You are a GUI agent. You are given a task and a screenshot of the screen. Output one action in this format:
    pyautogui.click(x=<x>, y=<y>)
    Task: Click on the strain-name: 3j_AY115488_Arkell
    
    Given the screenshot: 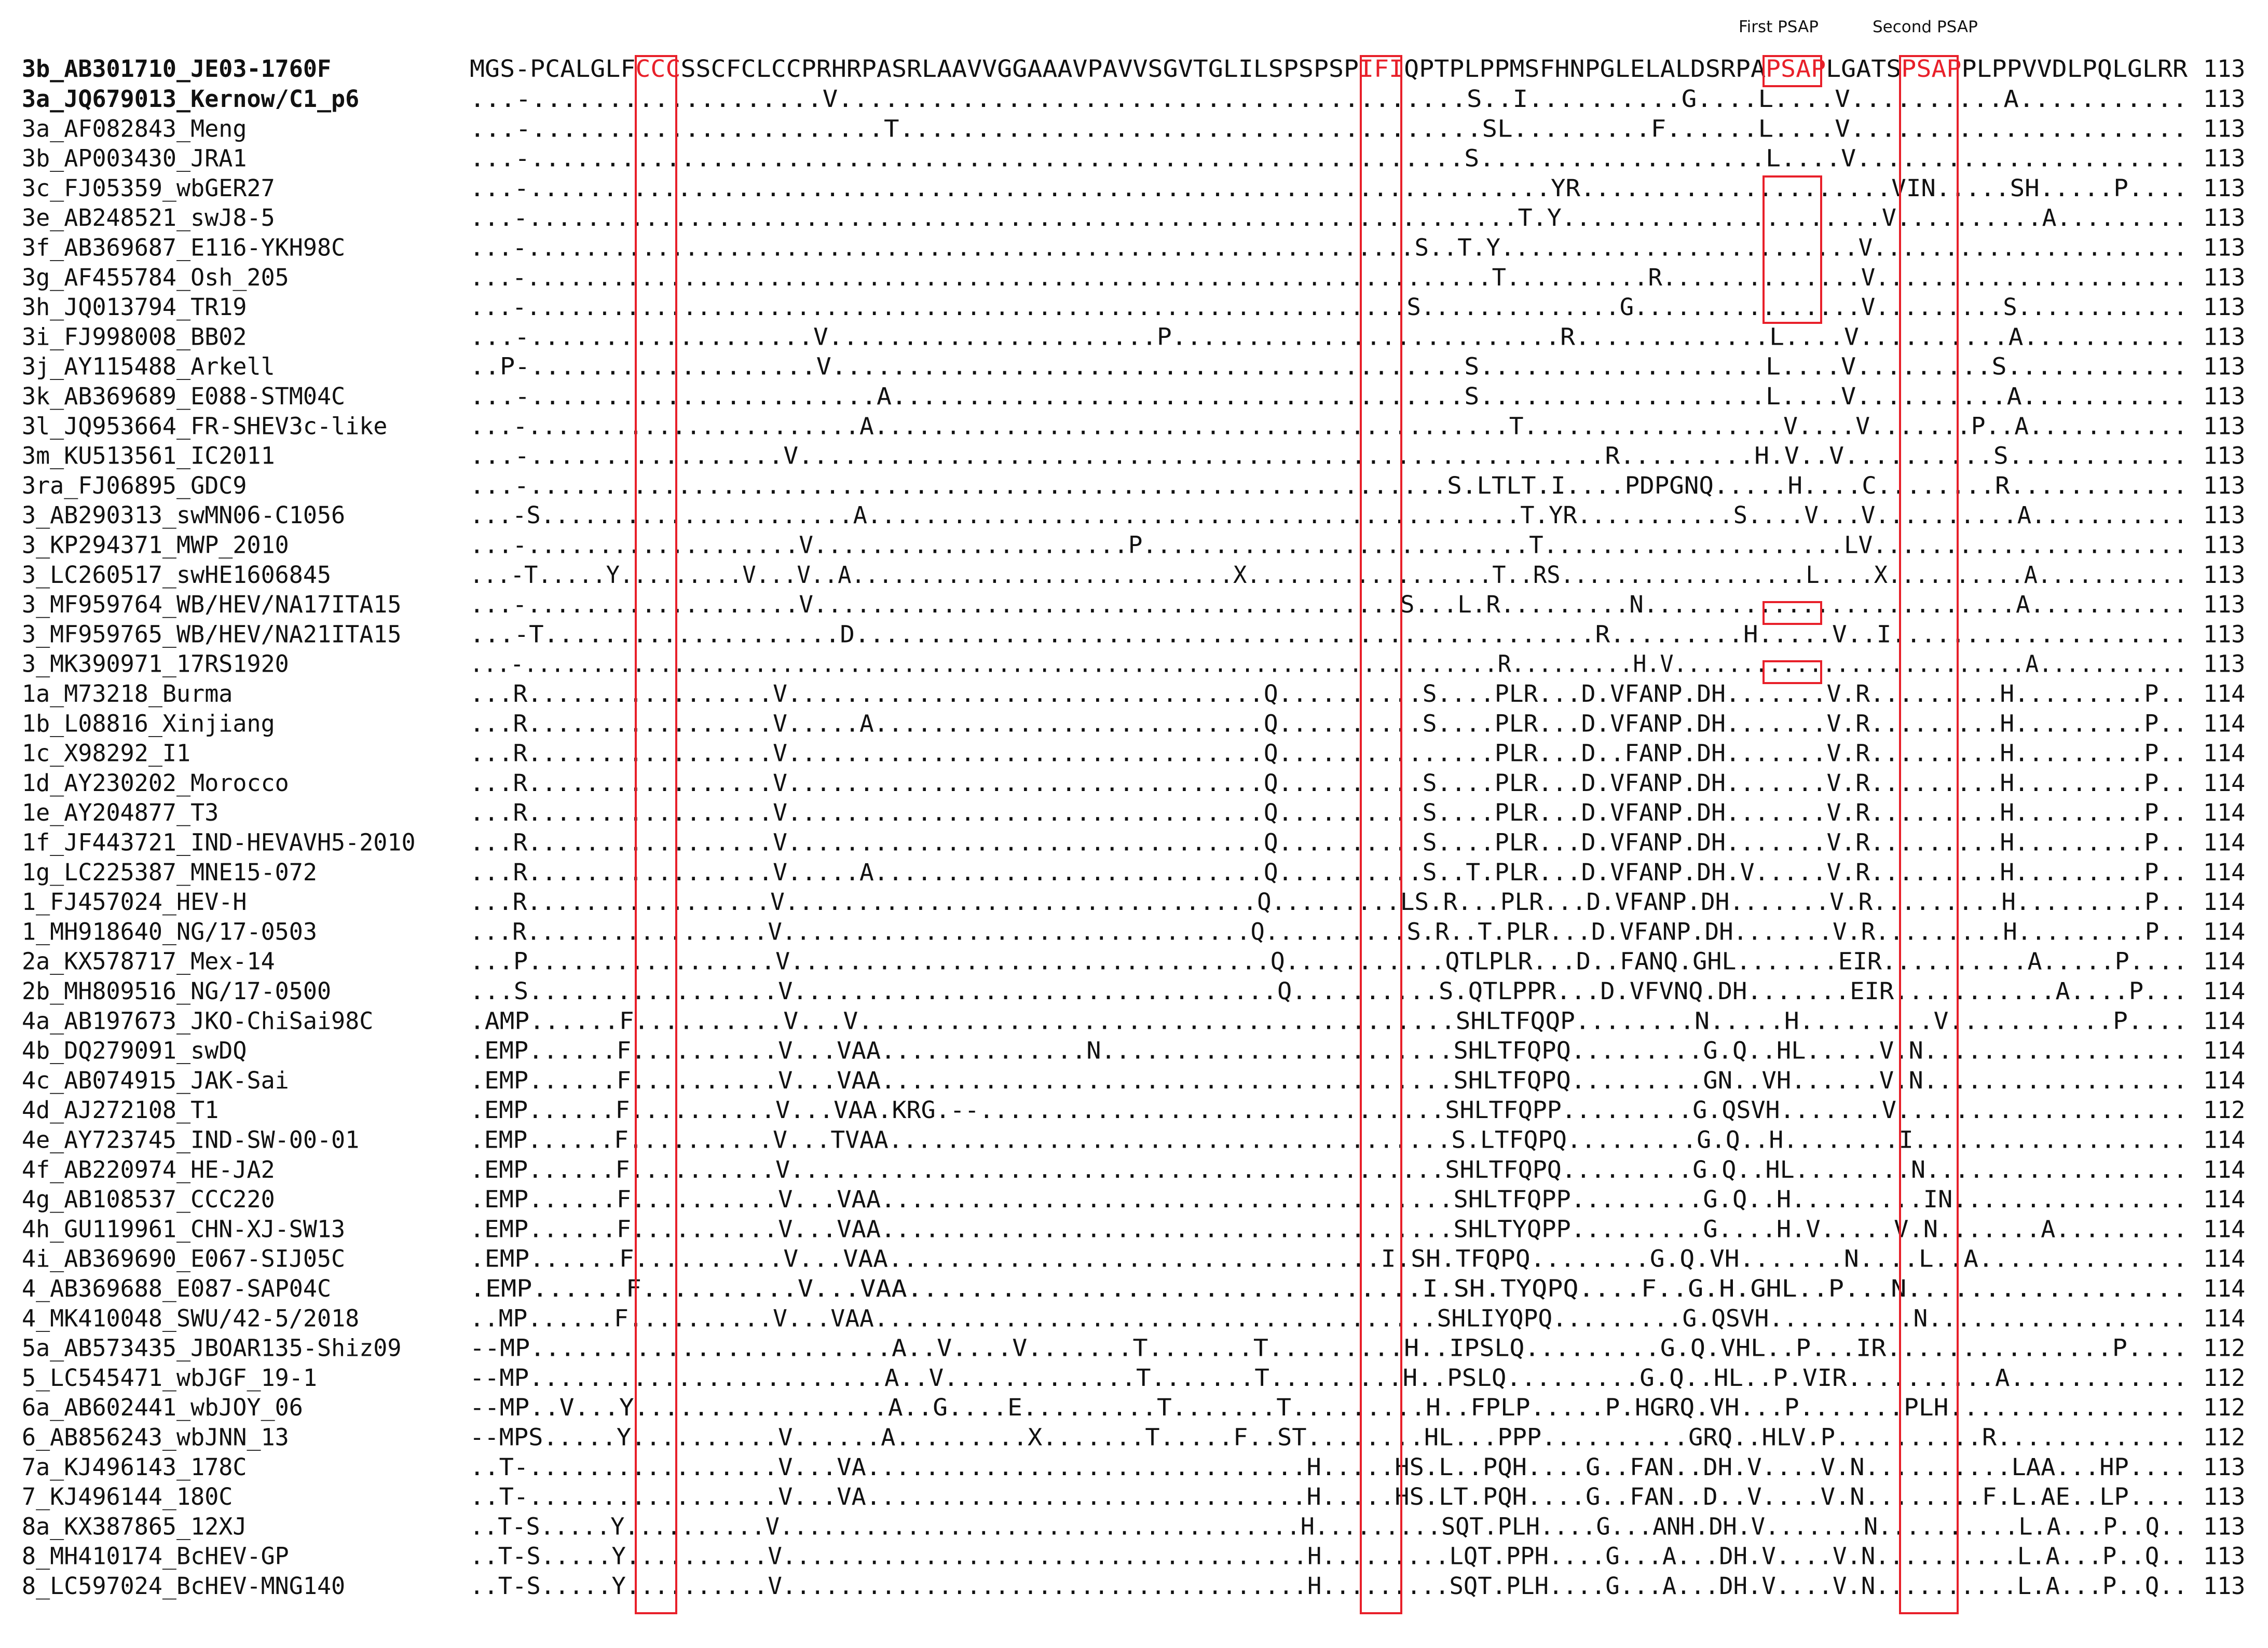 What is the action you would take?
    pyautogui.click(x=148, y=366)
    